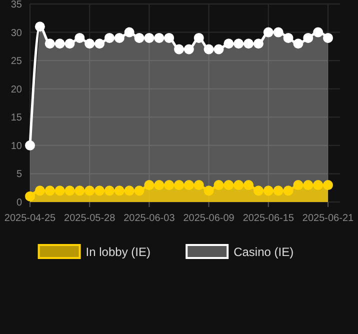  What do you see at coordinates (328, 218) in the screenshot?
I see `x-tick-label: 2025-06-21` at bounding box center [328, 218].